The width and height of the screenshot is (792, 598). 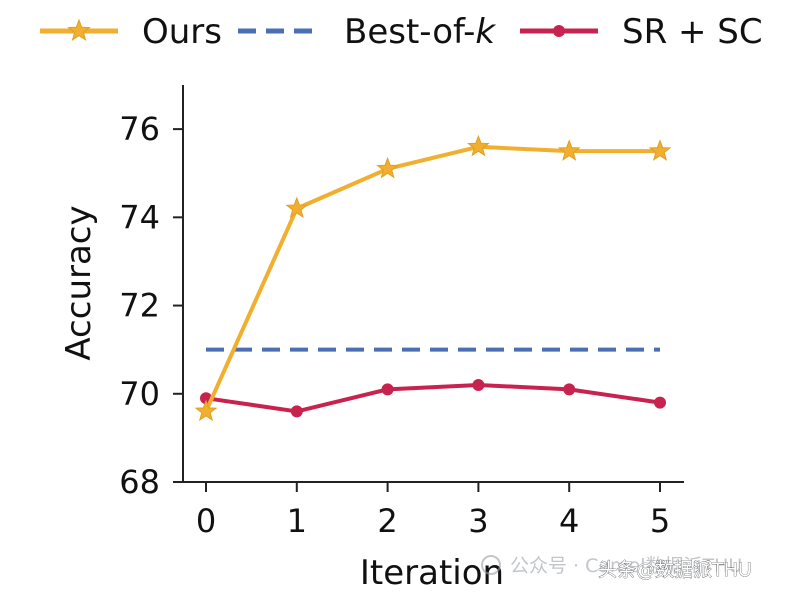 I want to click on y-tick-label: 76, so click(x=139, y=129).